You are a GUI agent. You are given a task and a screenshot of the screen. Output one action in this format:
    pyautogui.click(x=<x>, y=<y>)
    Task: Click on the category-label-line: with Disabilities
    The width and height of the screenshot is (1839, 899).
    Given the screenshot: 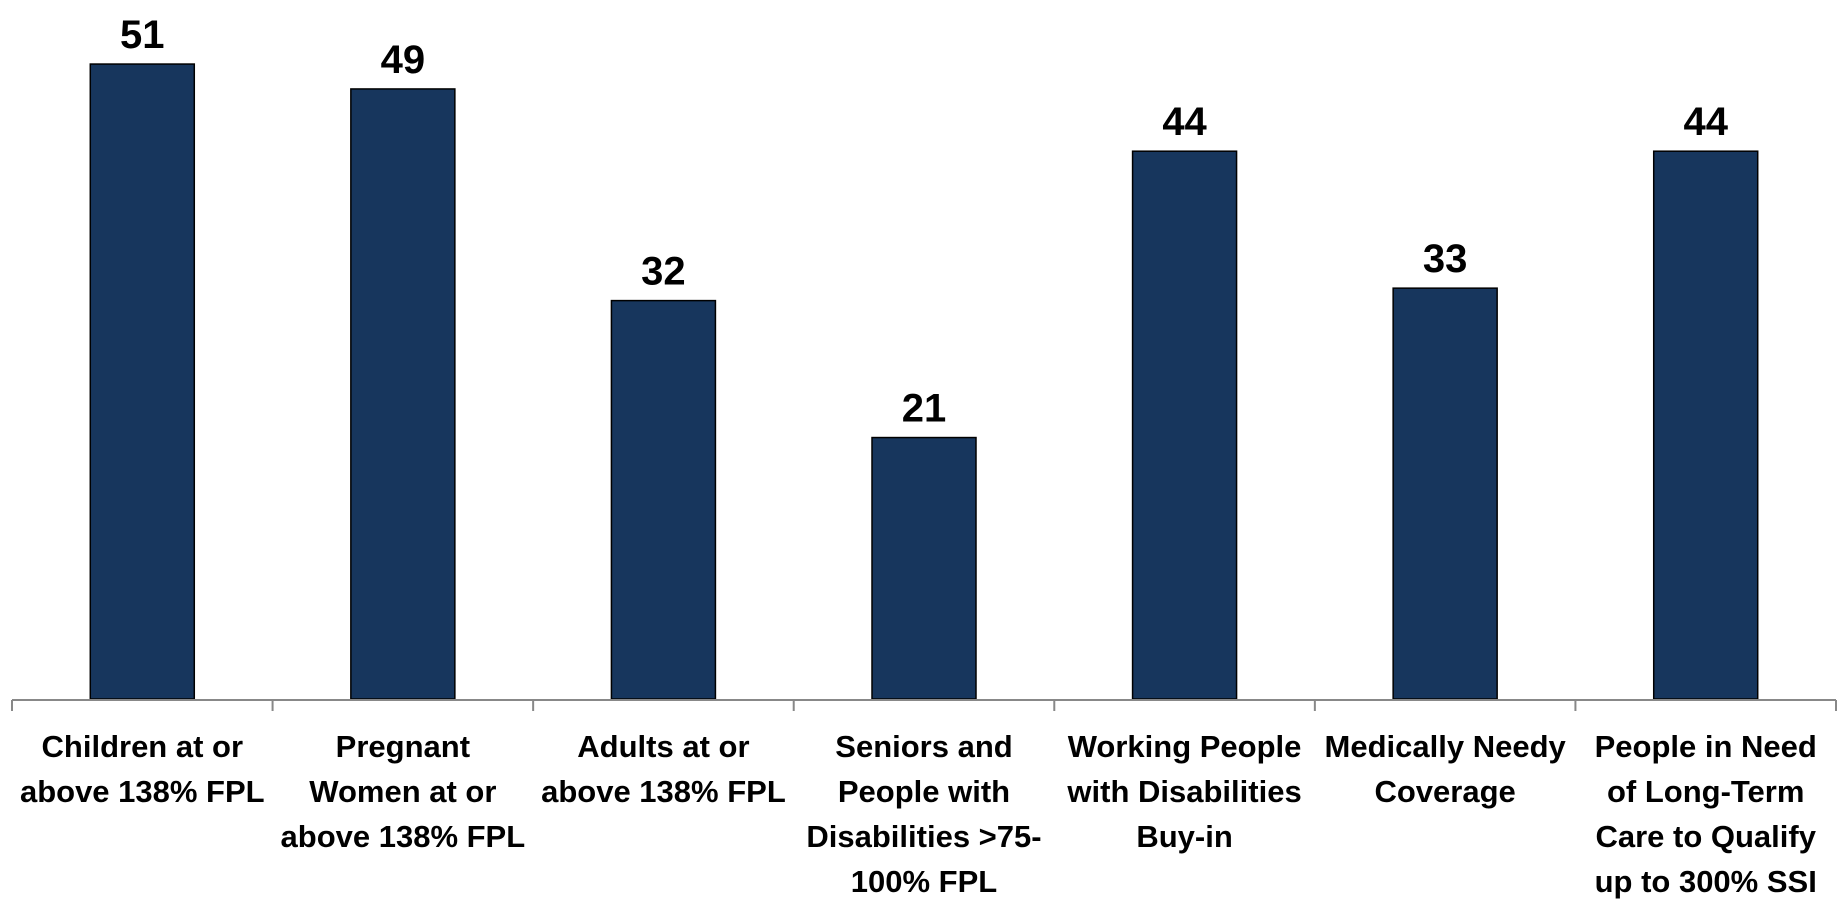 What is the action you would take?
    pyautogui.click(x=1183, y=791)
    